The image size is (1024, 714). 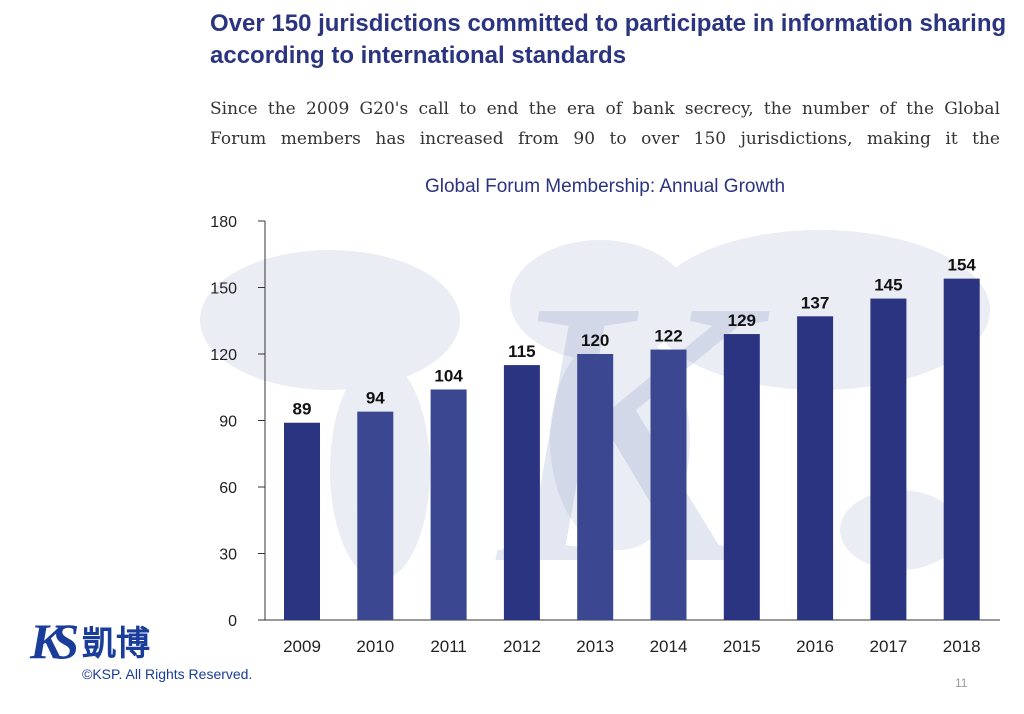 I want to click on y-tick-label: 120, so click(x=223, y=355).